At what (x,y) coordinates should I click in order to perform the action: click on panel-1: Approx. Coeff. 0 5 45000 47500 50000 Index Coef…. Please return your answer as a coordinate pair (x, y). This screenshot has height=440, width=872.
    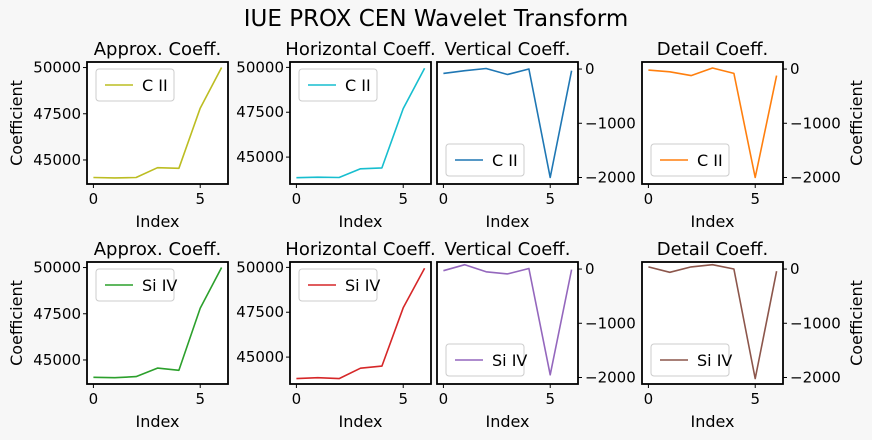
    Looking at the image, I should click on (118, 135).